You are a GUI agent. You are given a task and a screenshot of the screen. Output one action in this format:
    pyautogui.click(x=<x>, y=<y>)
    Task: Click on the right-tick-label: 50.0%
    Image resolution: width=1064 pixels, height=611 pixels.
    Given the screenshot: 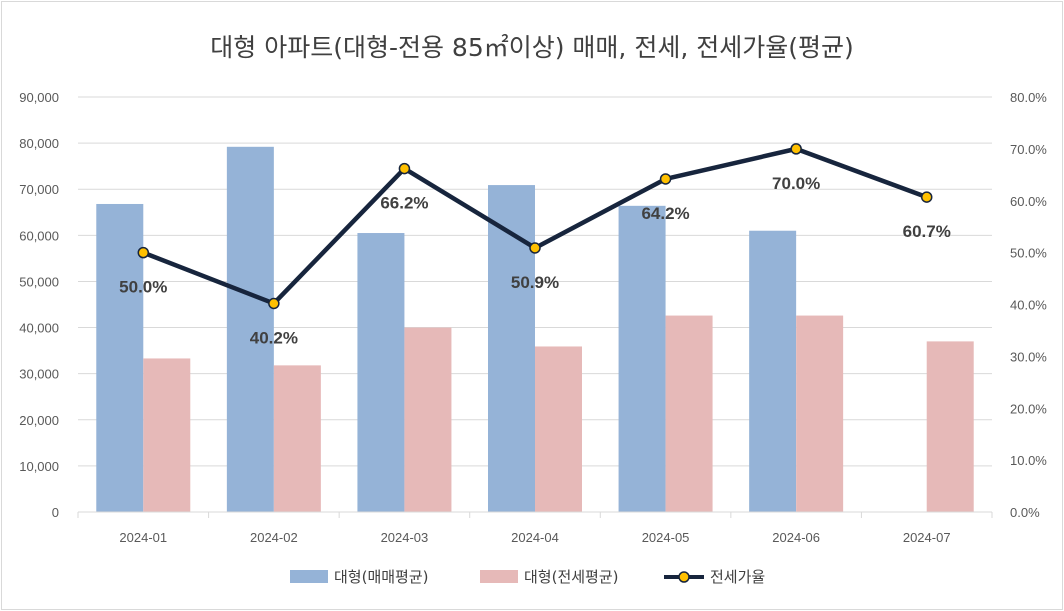 What is the action you would take?
    pyautogui.click(x=1028, y=253)
    